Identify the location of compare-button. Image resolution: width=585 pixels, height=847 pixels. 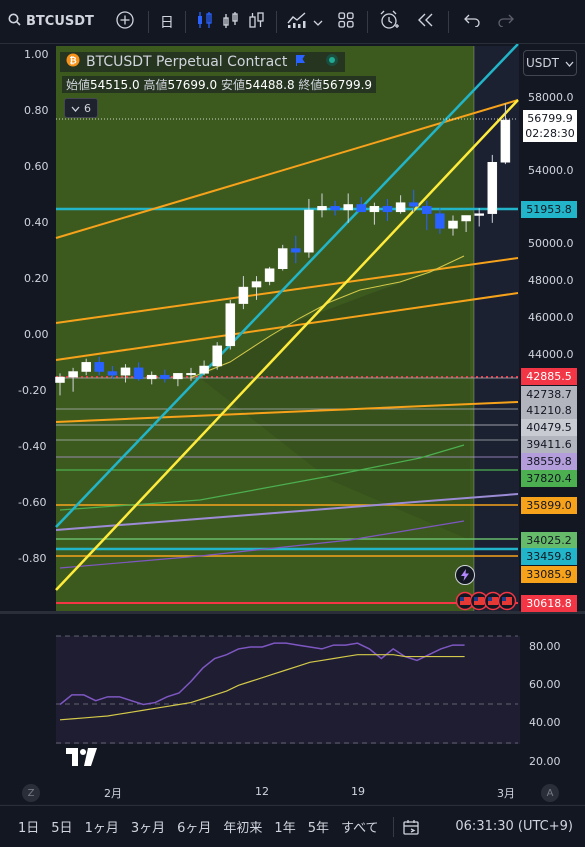
(125, 22).